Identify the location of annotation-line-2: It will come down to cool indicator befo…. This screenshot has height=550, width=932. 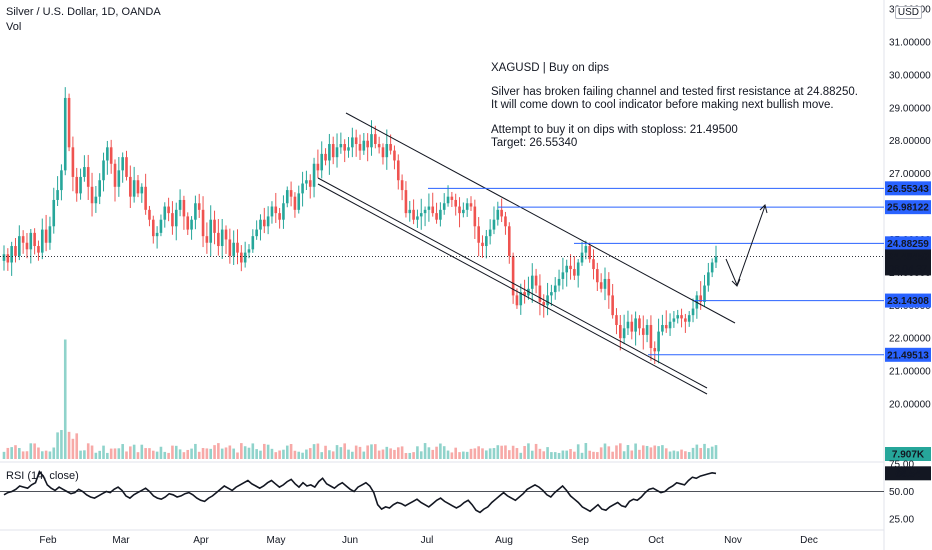
(662, 105).